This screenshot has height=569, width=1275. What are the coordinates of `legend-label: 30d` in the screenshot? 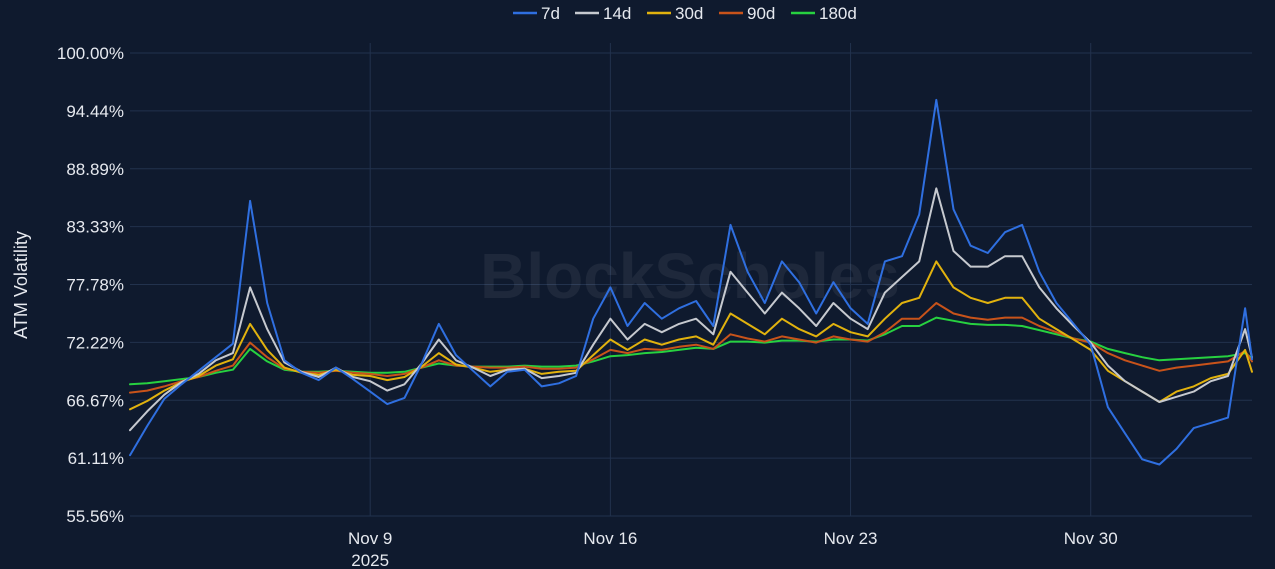 It's located at (689, 13).